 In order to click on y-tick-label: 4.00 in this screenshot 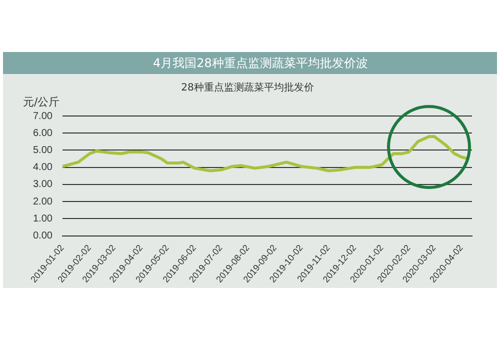, I will do `click(42, 168)`.